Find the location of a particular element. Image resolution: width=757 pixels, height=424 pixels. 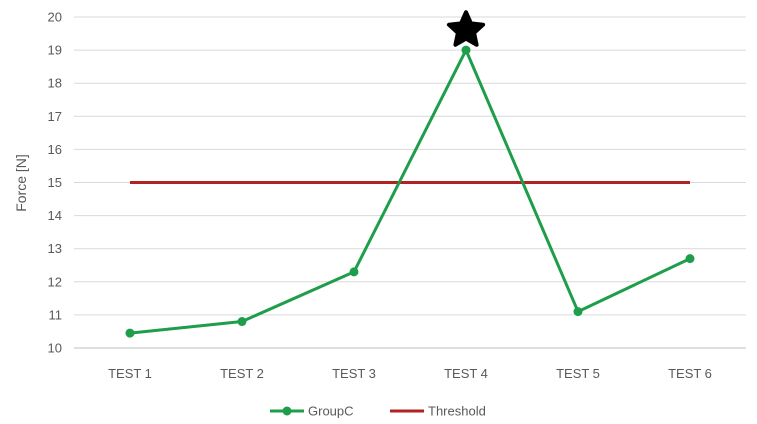

y-tick-label: 17 is located at coordinates (55, 116).